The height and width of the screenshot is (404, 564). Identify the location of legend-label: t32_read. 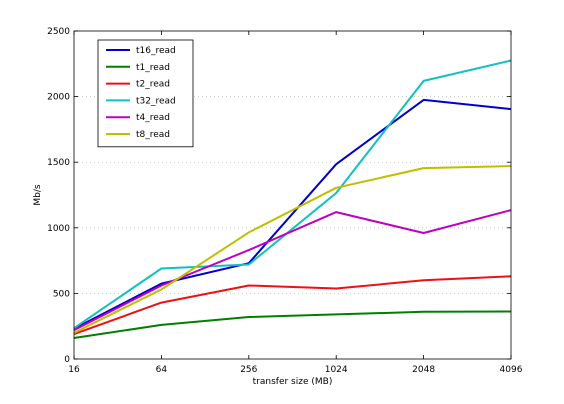
(156, 101).